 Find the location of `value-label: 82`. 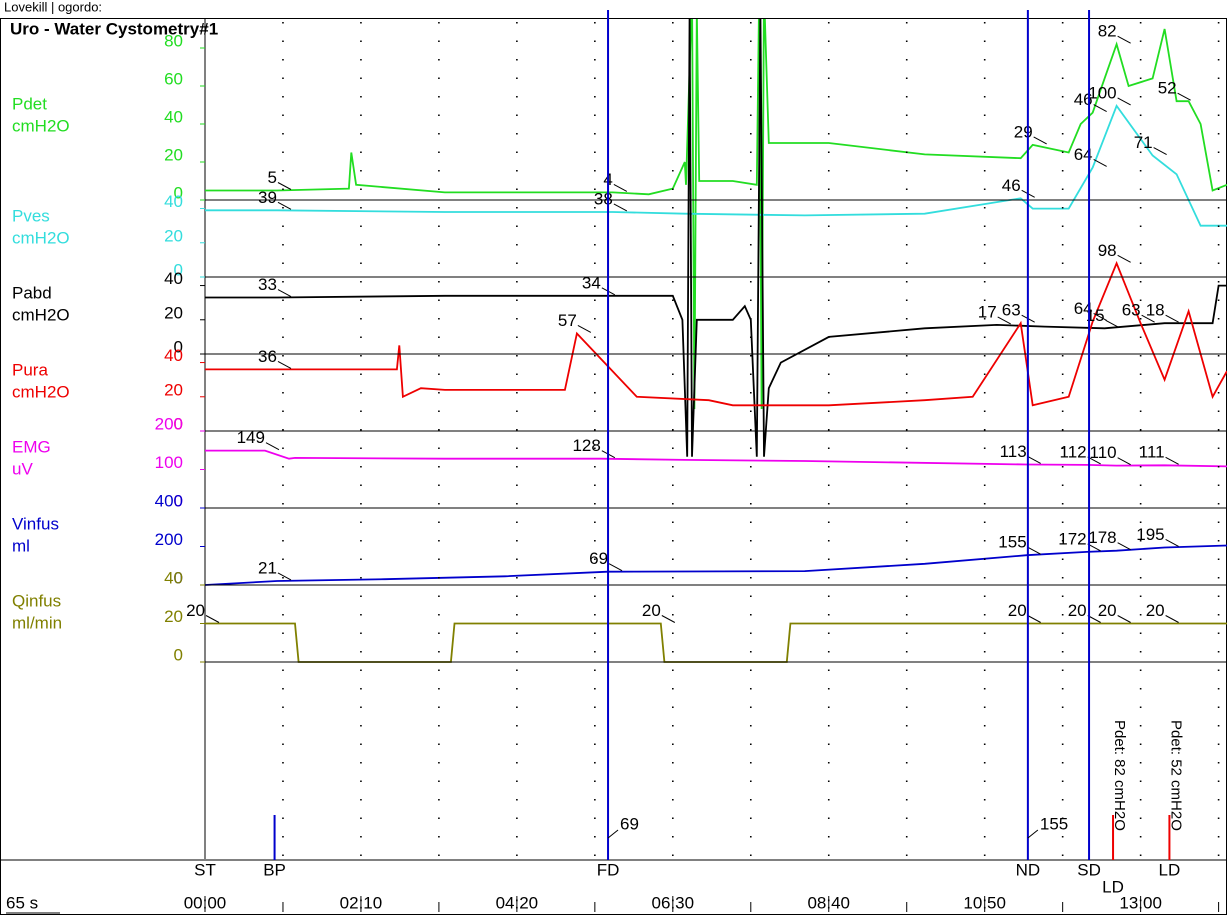

value-label: 82 is located at coordinates (1107, 31).